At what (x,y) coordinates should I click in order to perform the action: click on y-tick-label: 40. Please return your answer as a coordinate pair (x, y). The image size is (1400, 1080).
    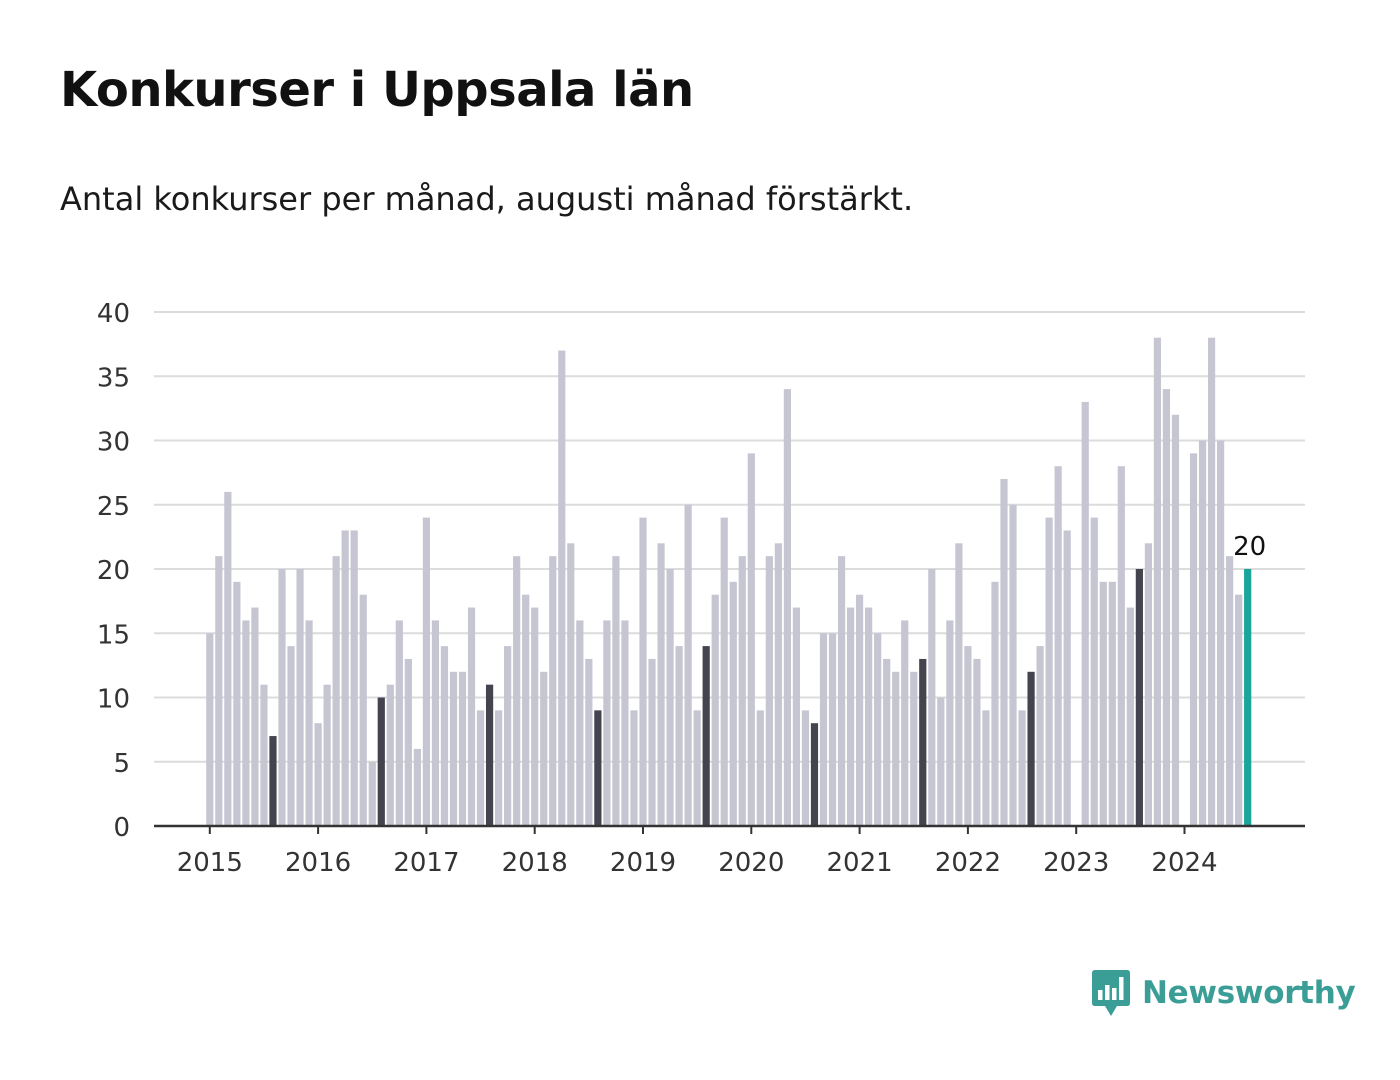
    Looking at the image, I should click on (113, 314).